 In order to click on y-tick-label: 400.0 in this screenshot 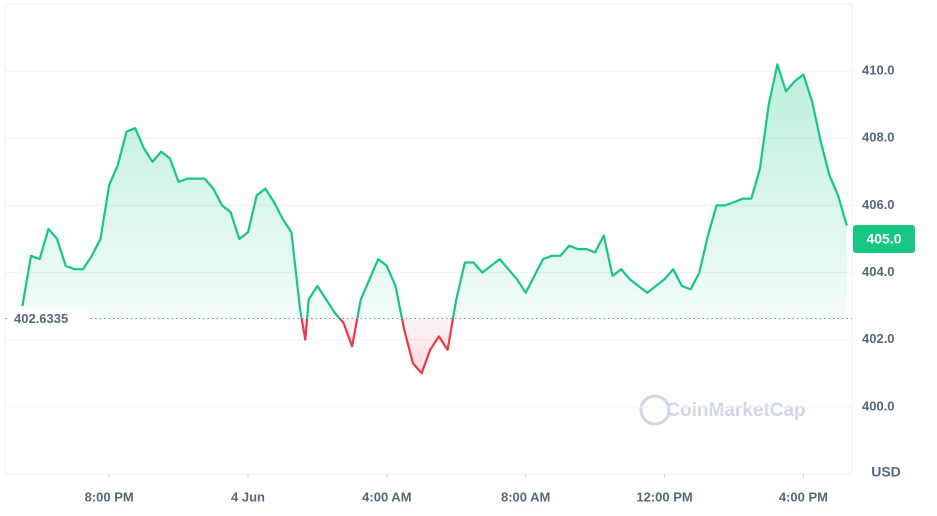, I will do `click(878, 405)`.